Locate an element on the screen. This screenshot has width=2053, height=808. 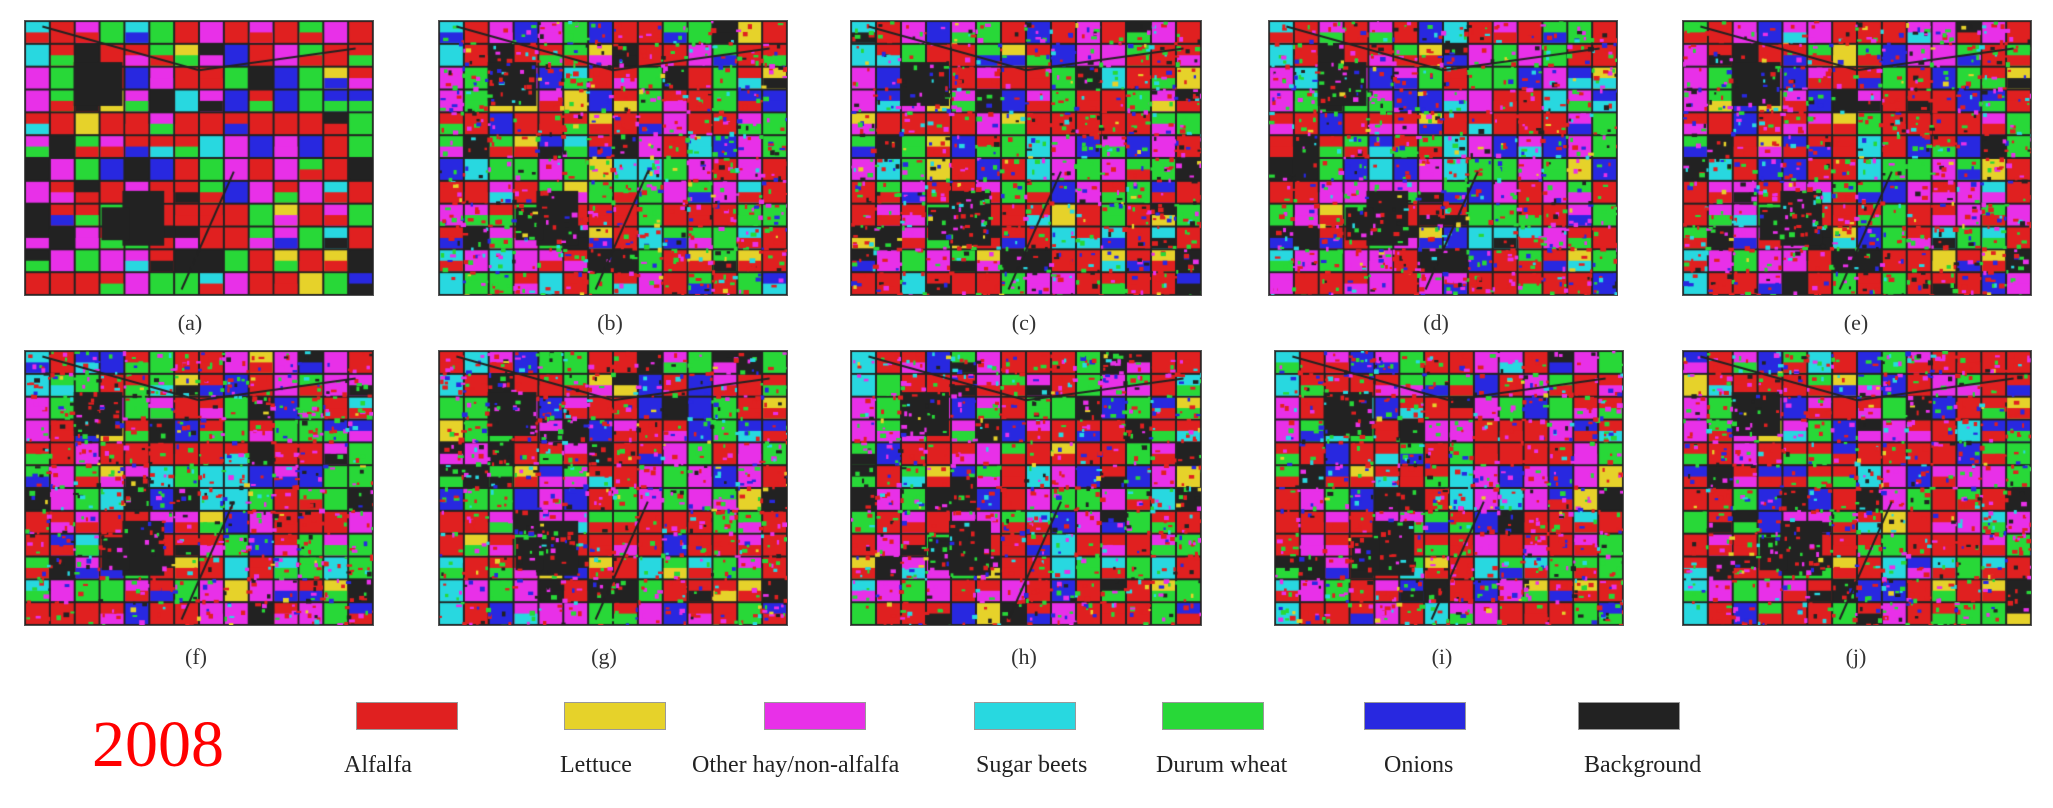
legend-swatch-background is located at coordinates (1629, 716).